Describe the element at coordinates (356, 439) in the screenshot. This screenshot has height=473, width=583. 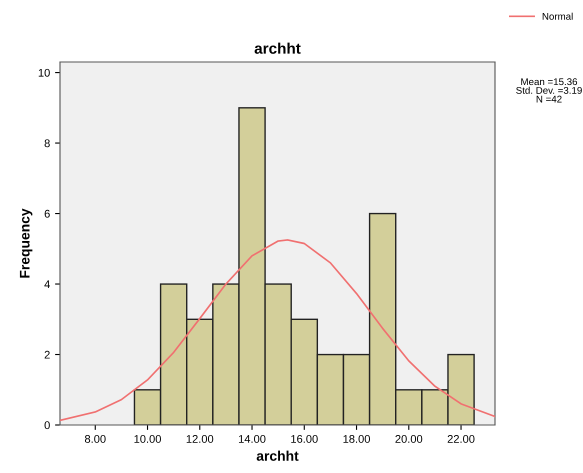
I see `x-tick-label: 18.00` at that location.